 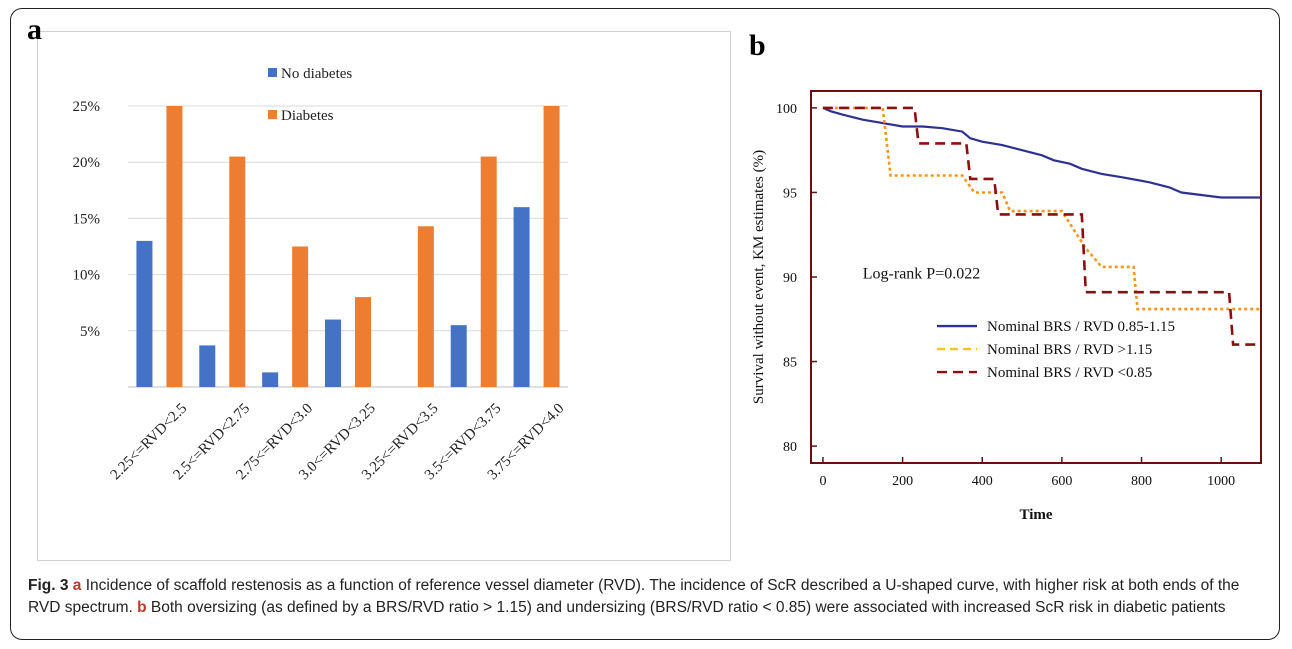 What do you see at coordinates (307, 116) in the screenshot?
I see `legend-label: Diabetes` at bounding box center [307, 116].